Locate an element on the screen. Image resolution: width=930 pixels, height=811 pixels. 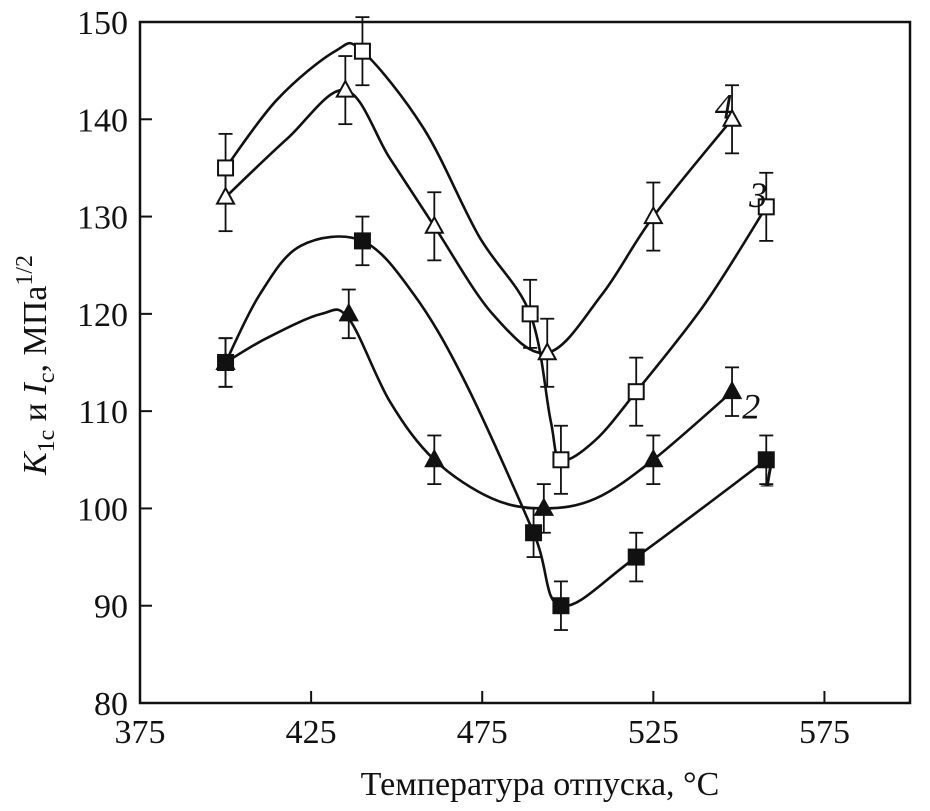
x-tick-label: 375 is located at coordinates (140, 732).